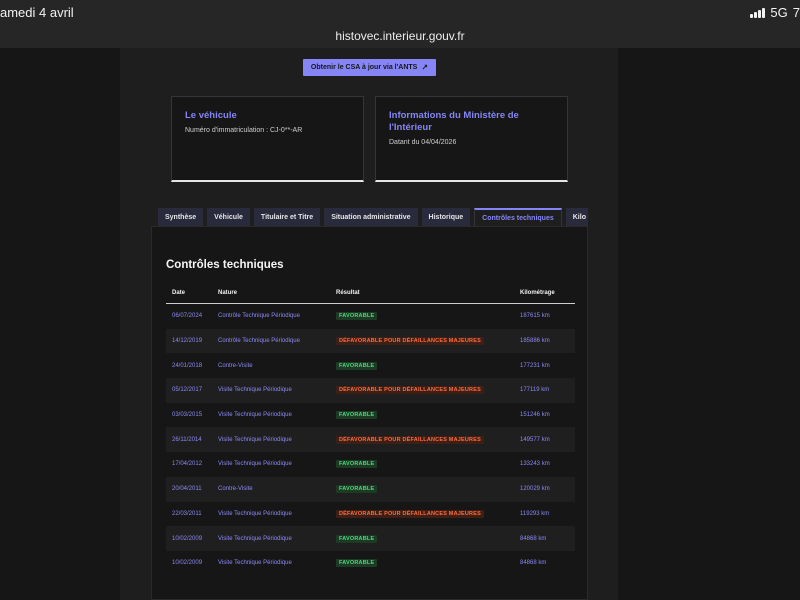 This screenshot has height=600, width=800. What do you see at coordinates (37, 12) in the screenshot?
I see `status-date: amedi 4 avril` at bounding box center [37, 12].